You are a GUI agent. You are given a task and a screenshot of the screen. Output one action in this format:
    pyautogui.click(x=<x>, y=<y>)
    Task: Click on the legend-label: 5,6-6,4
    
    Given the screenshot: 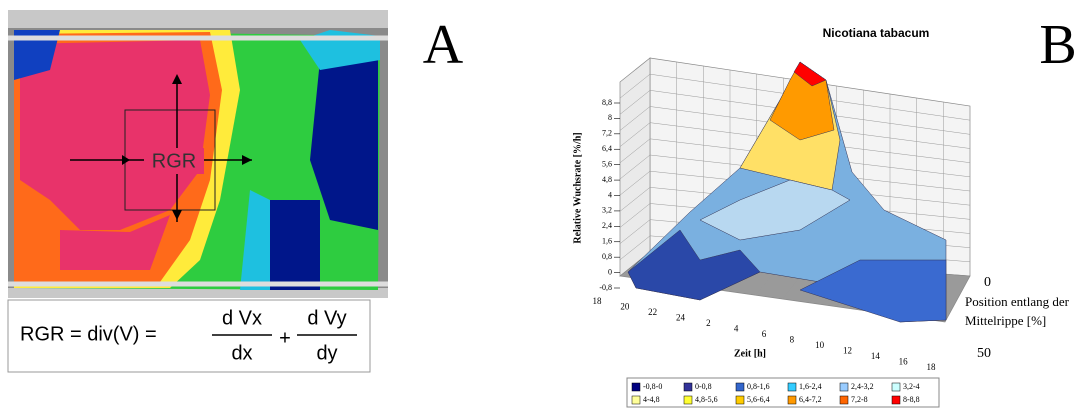 What is the action you would take?
    pyautogui.click(x=758, y=399)
    